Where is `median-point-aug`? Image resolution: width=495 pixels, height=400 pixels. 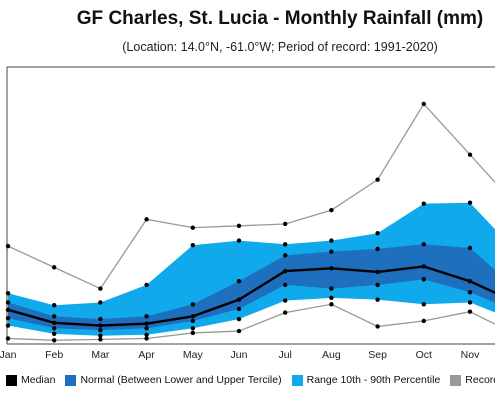
median-point-aug is located at coordinates (331, 268).